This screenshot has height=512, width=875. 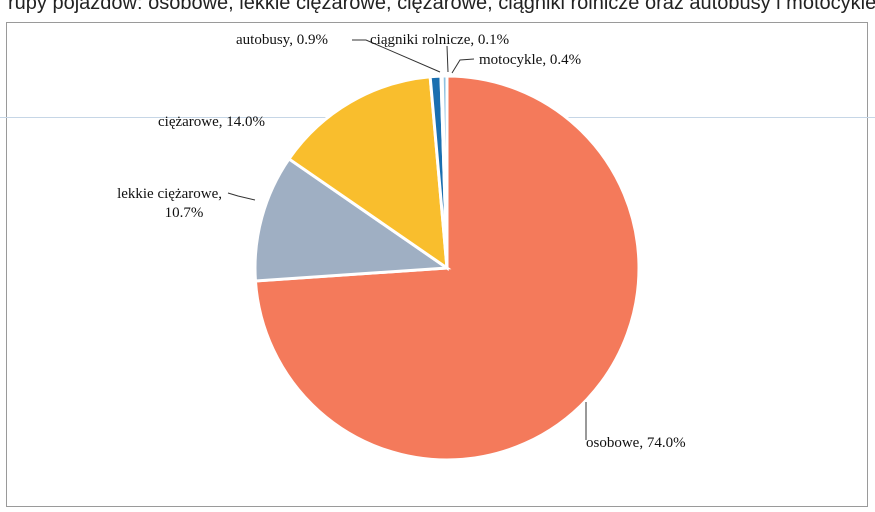 What do you see at coordinates (439, 40) in the screenshot?
I see `label-ciagniki-rolnicze: ciągniki rolnicze, 0.1%` at bounding box center [439, 40].